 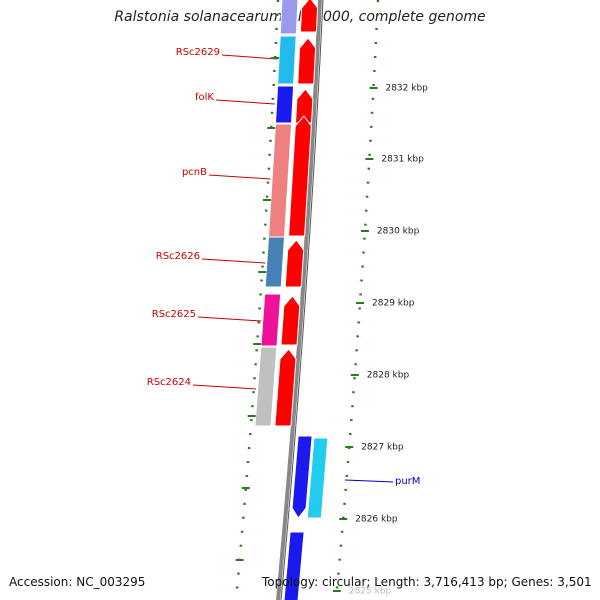 I want to click on scale-tick-label: 2828 kbp, so click(x=388, y=376).